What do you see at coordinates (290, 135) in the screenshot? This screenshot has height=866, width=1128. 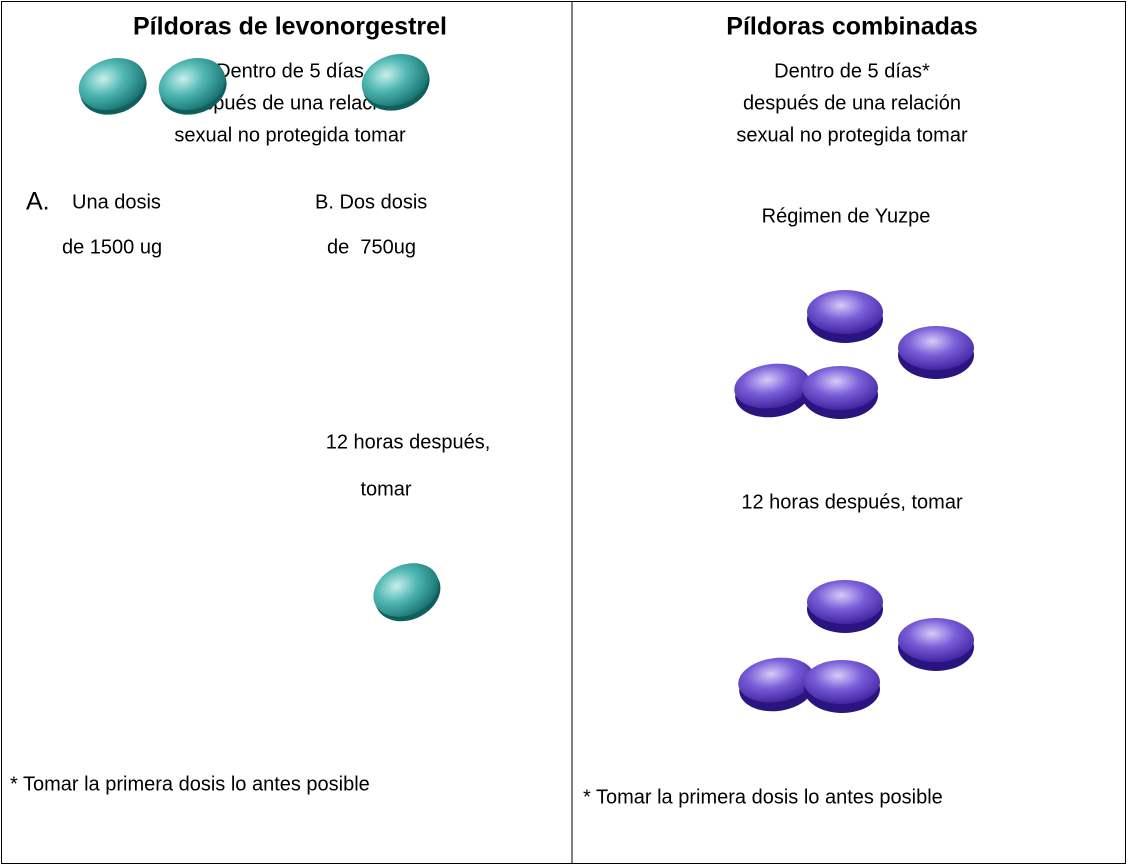 I see `left-intro: sexual no protegida tomar` at bounding box center [290, 135].